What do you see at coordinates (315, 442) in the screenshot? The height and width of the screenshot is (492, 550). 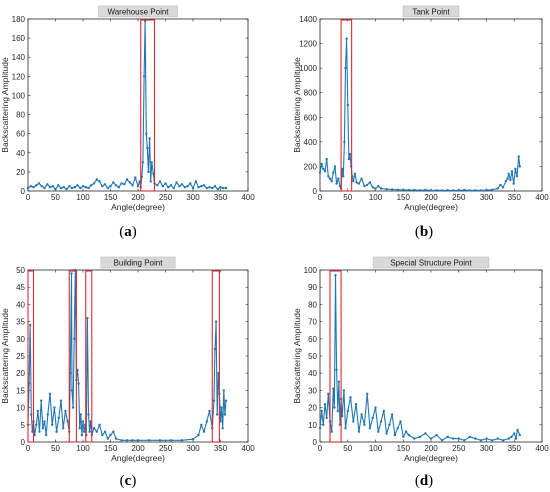 I see `y-tick-label: 0` at bounding box center [315, 442].